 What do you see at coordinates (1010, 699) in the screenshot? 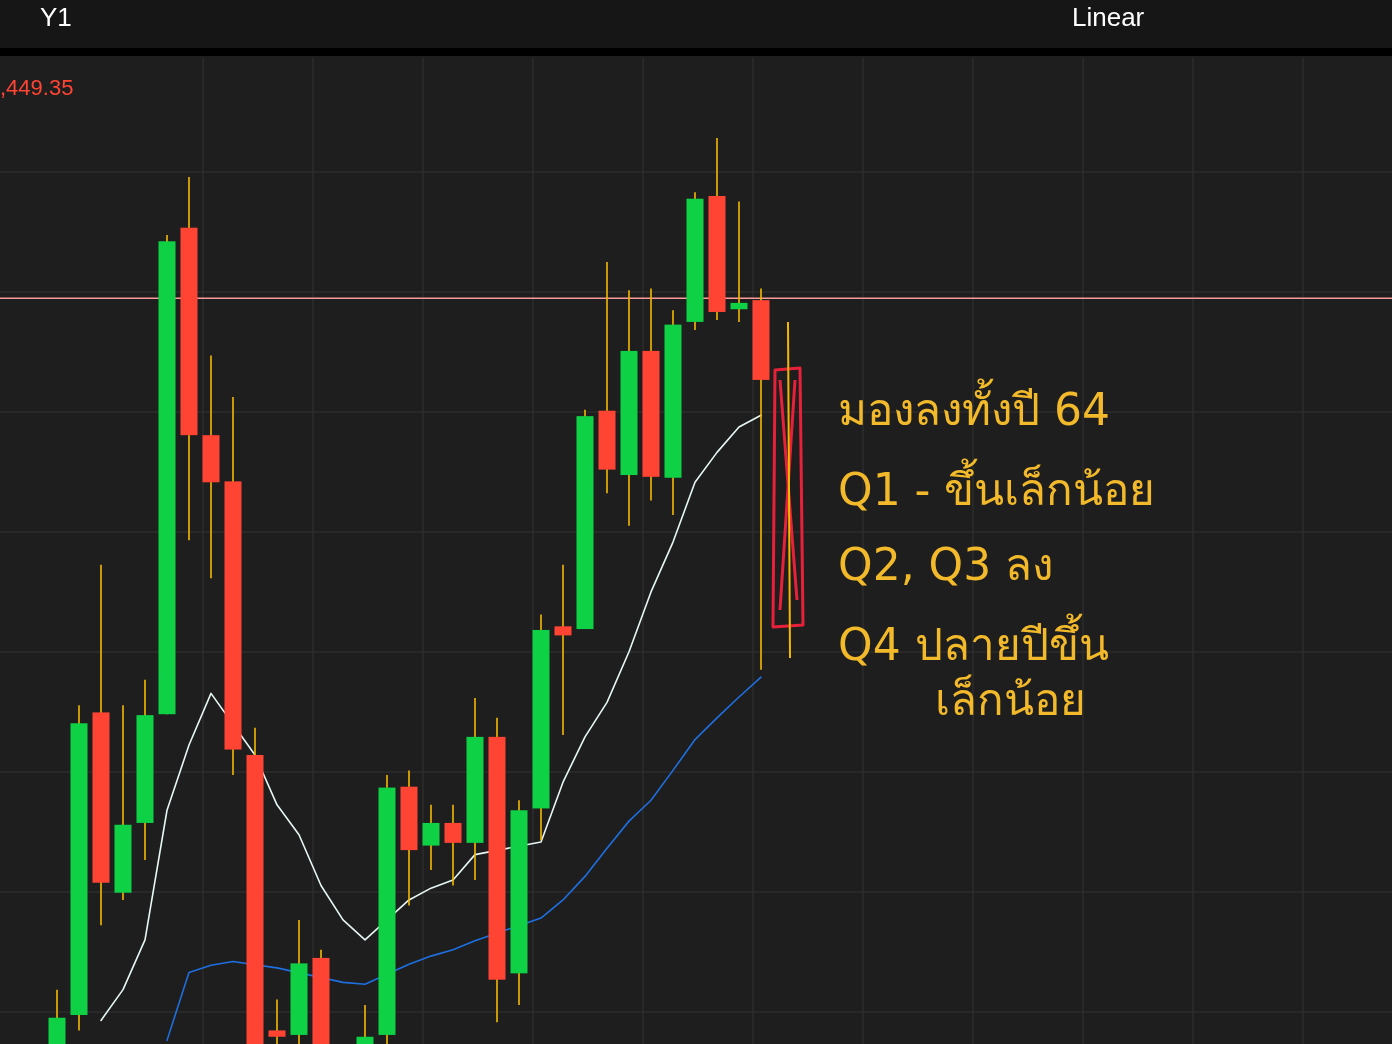
I see `text: เล็กน้อย` at bounding box center [1010, 699].